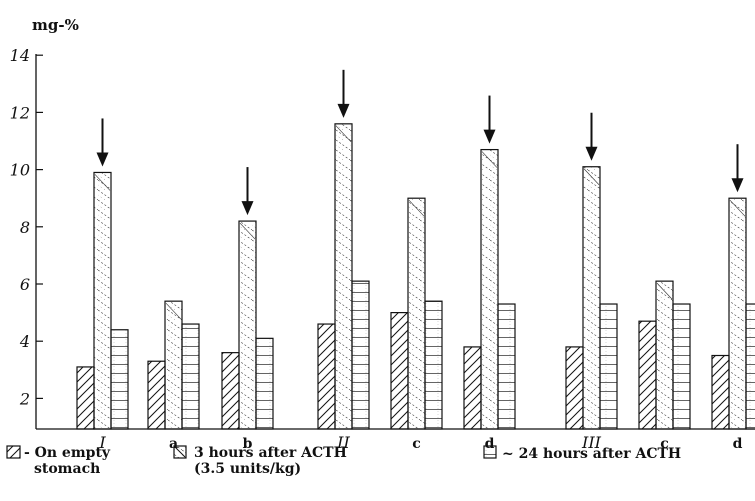 The width and height of the screenshot is (755, 501). What do you see at coordinates (248, 444) in the screenshot?
I see `x-category-label: b` at bounding box center [248, 444].